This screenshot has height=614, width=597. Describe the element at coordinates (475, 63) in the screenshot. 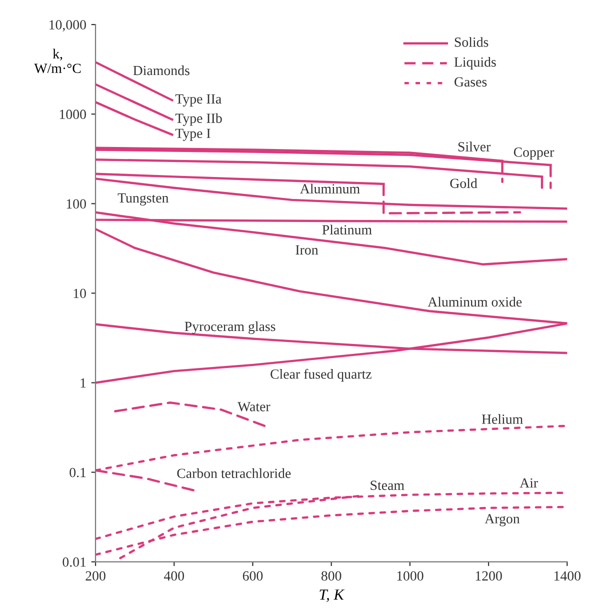

I see `annotation: Liquids` at that location.